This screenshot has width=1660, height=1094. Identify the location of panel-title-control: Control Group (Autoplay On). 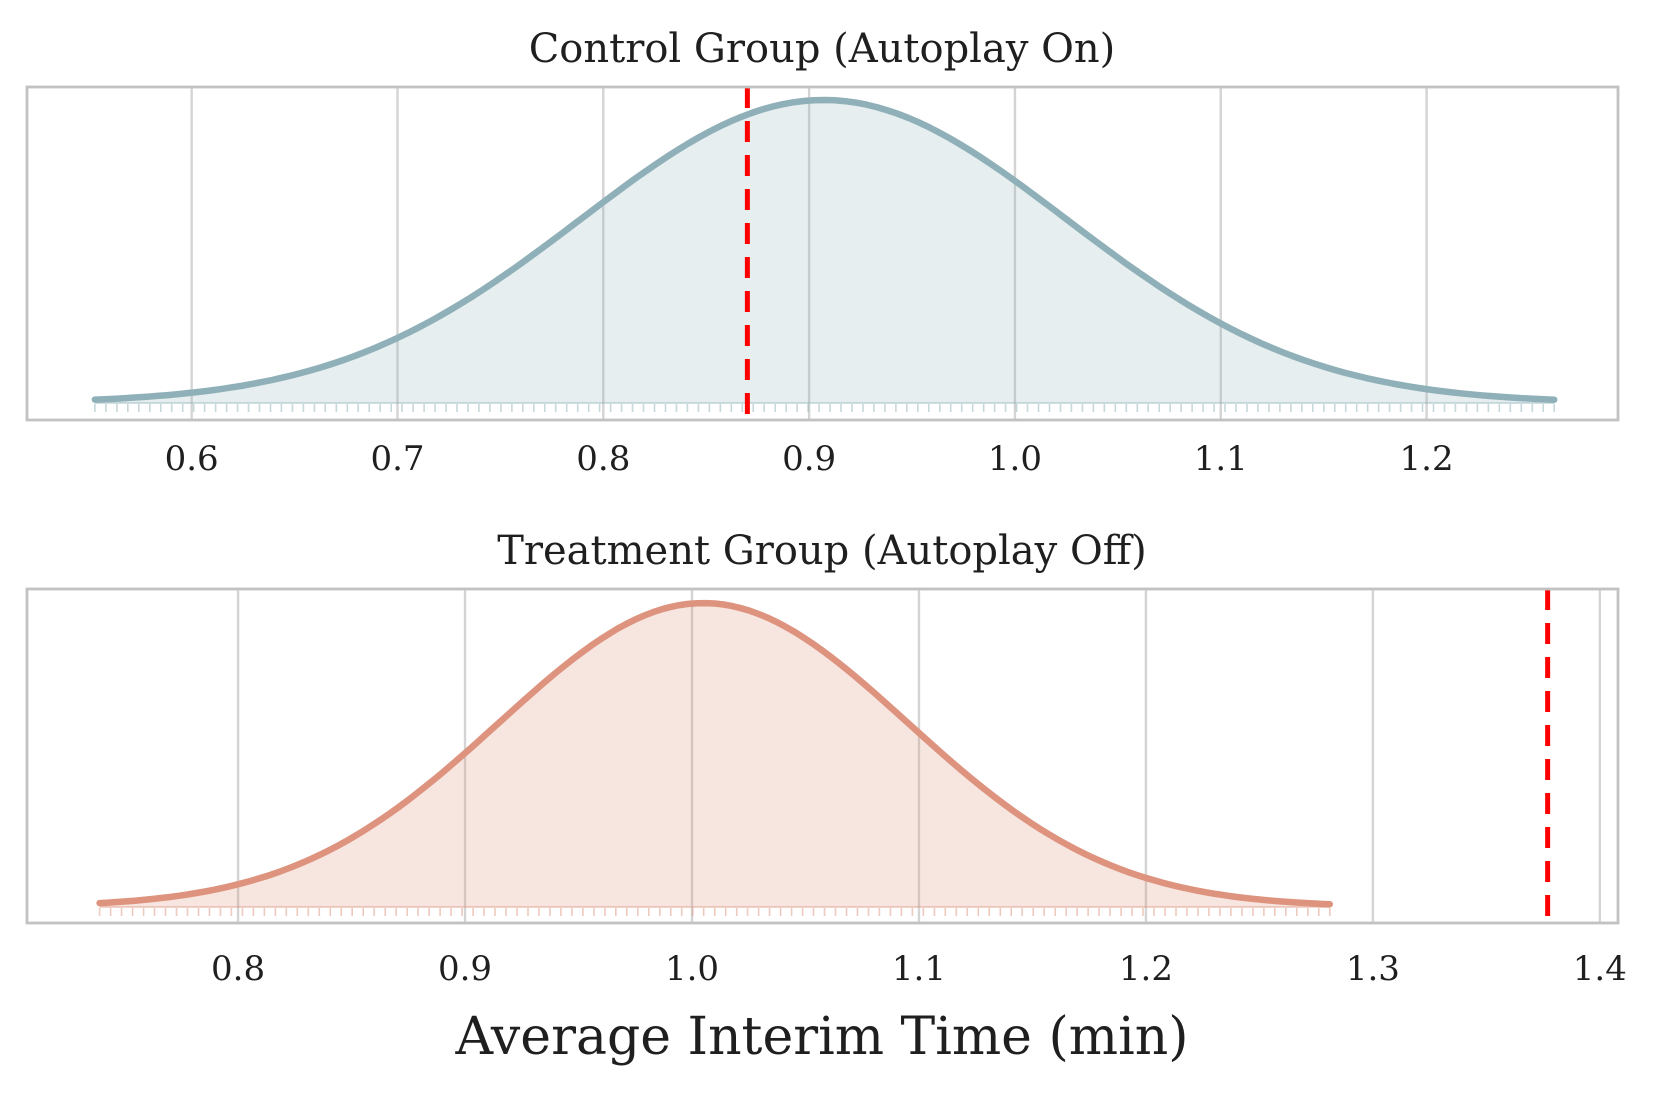
(822, 49).